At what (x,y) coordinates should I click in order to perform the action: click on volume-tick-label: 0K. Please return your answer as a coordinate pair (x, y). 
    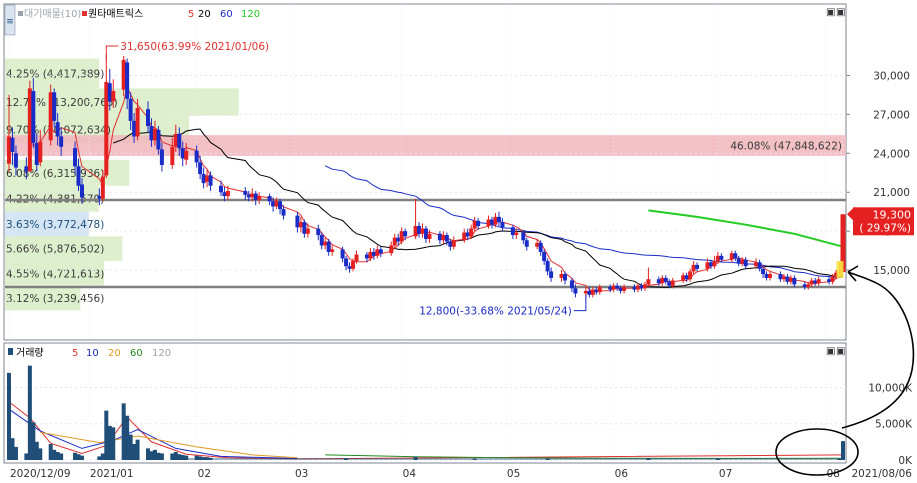
    Looking at the image, I should click on (905, 461).